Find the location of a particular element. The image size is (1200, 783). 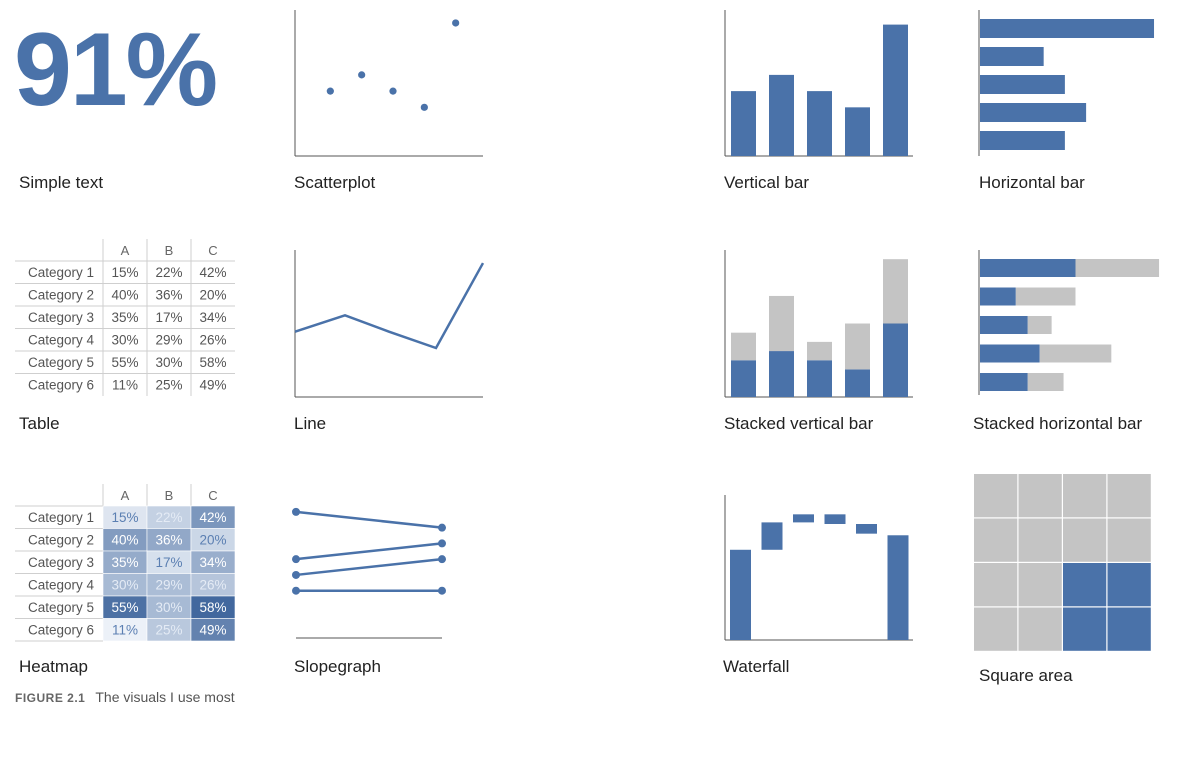

line-chart is located at coordinates (389, 324).